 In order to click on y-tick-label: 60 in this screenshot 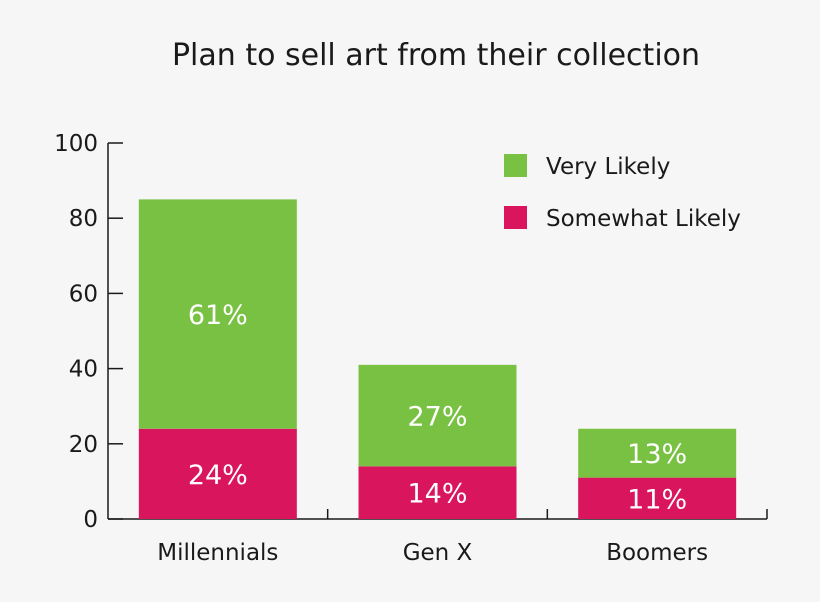, I will do `click(83, 294)`.